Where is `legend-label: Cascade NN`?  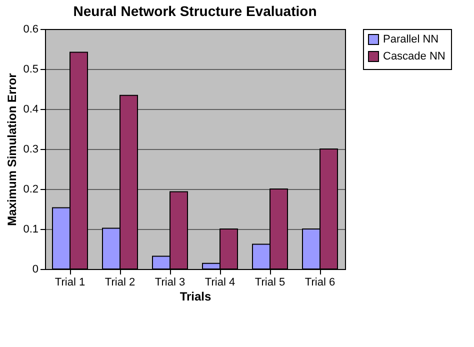
legend-label: Cascade NN is located at coordinates (414, 56).